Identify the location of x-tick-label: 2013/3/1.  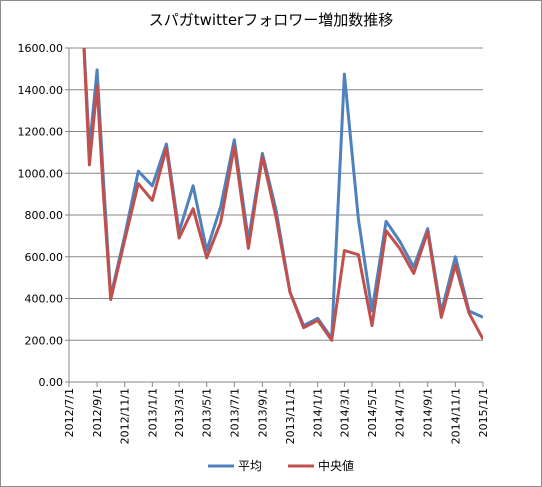
(179, 412).